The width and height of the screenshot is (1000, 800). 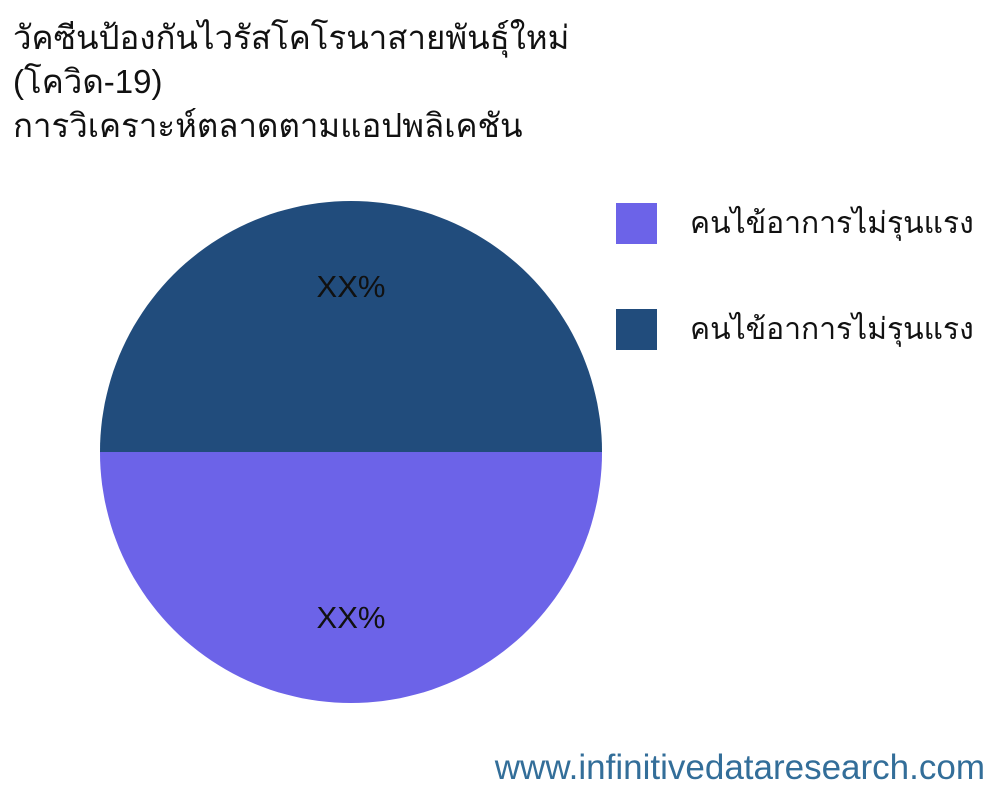 What do you see at coordinates (88, 81) in the screenshot?
I see `chart-title-line-2: (โควิด-19)` at bounding box center [88, 81].